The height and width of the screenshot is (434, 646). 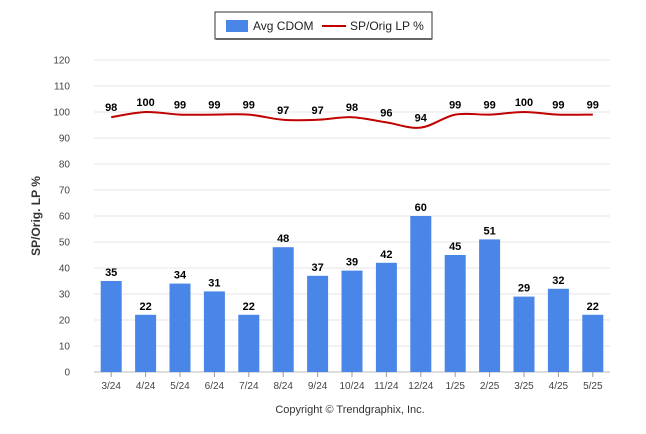 I want to click on y-tick-label: 70, so click(x=65, y=191).